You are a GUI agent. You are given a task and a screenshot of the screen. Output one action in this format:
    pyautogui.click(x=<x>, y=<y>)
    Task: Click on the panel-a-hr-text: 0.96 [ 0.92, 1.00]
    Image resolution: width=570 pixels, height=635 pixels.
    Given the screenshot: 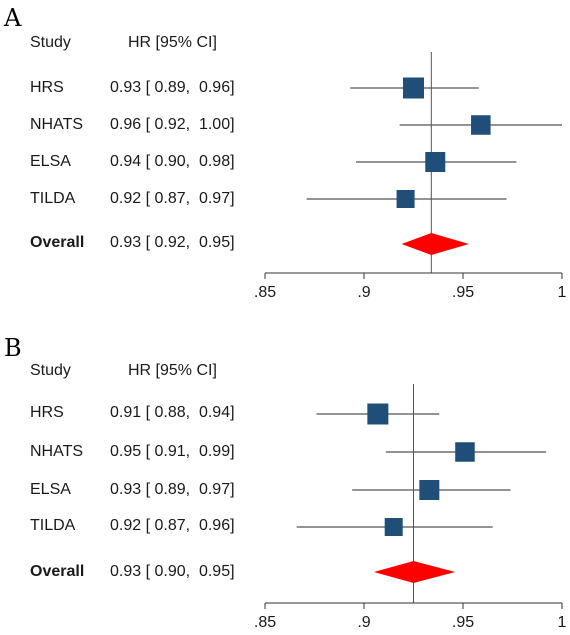 What is the action you would take?
    pyautogui.click(x=172, y=124)
    